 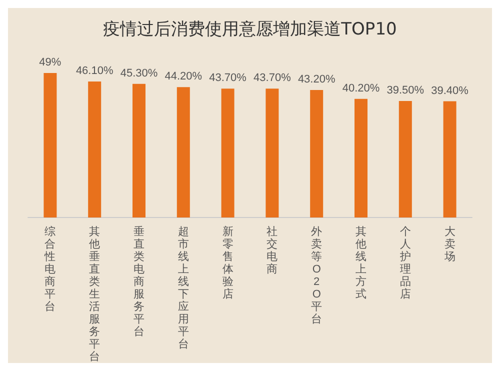 What do you see at coordinates (361, 262) in the screenshot?
I see `x-tick-label: 其他线上方式` at bounding box center [361, 262].